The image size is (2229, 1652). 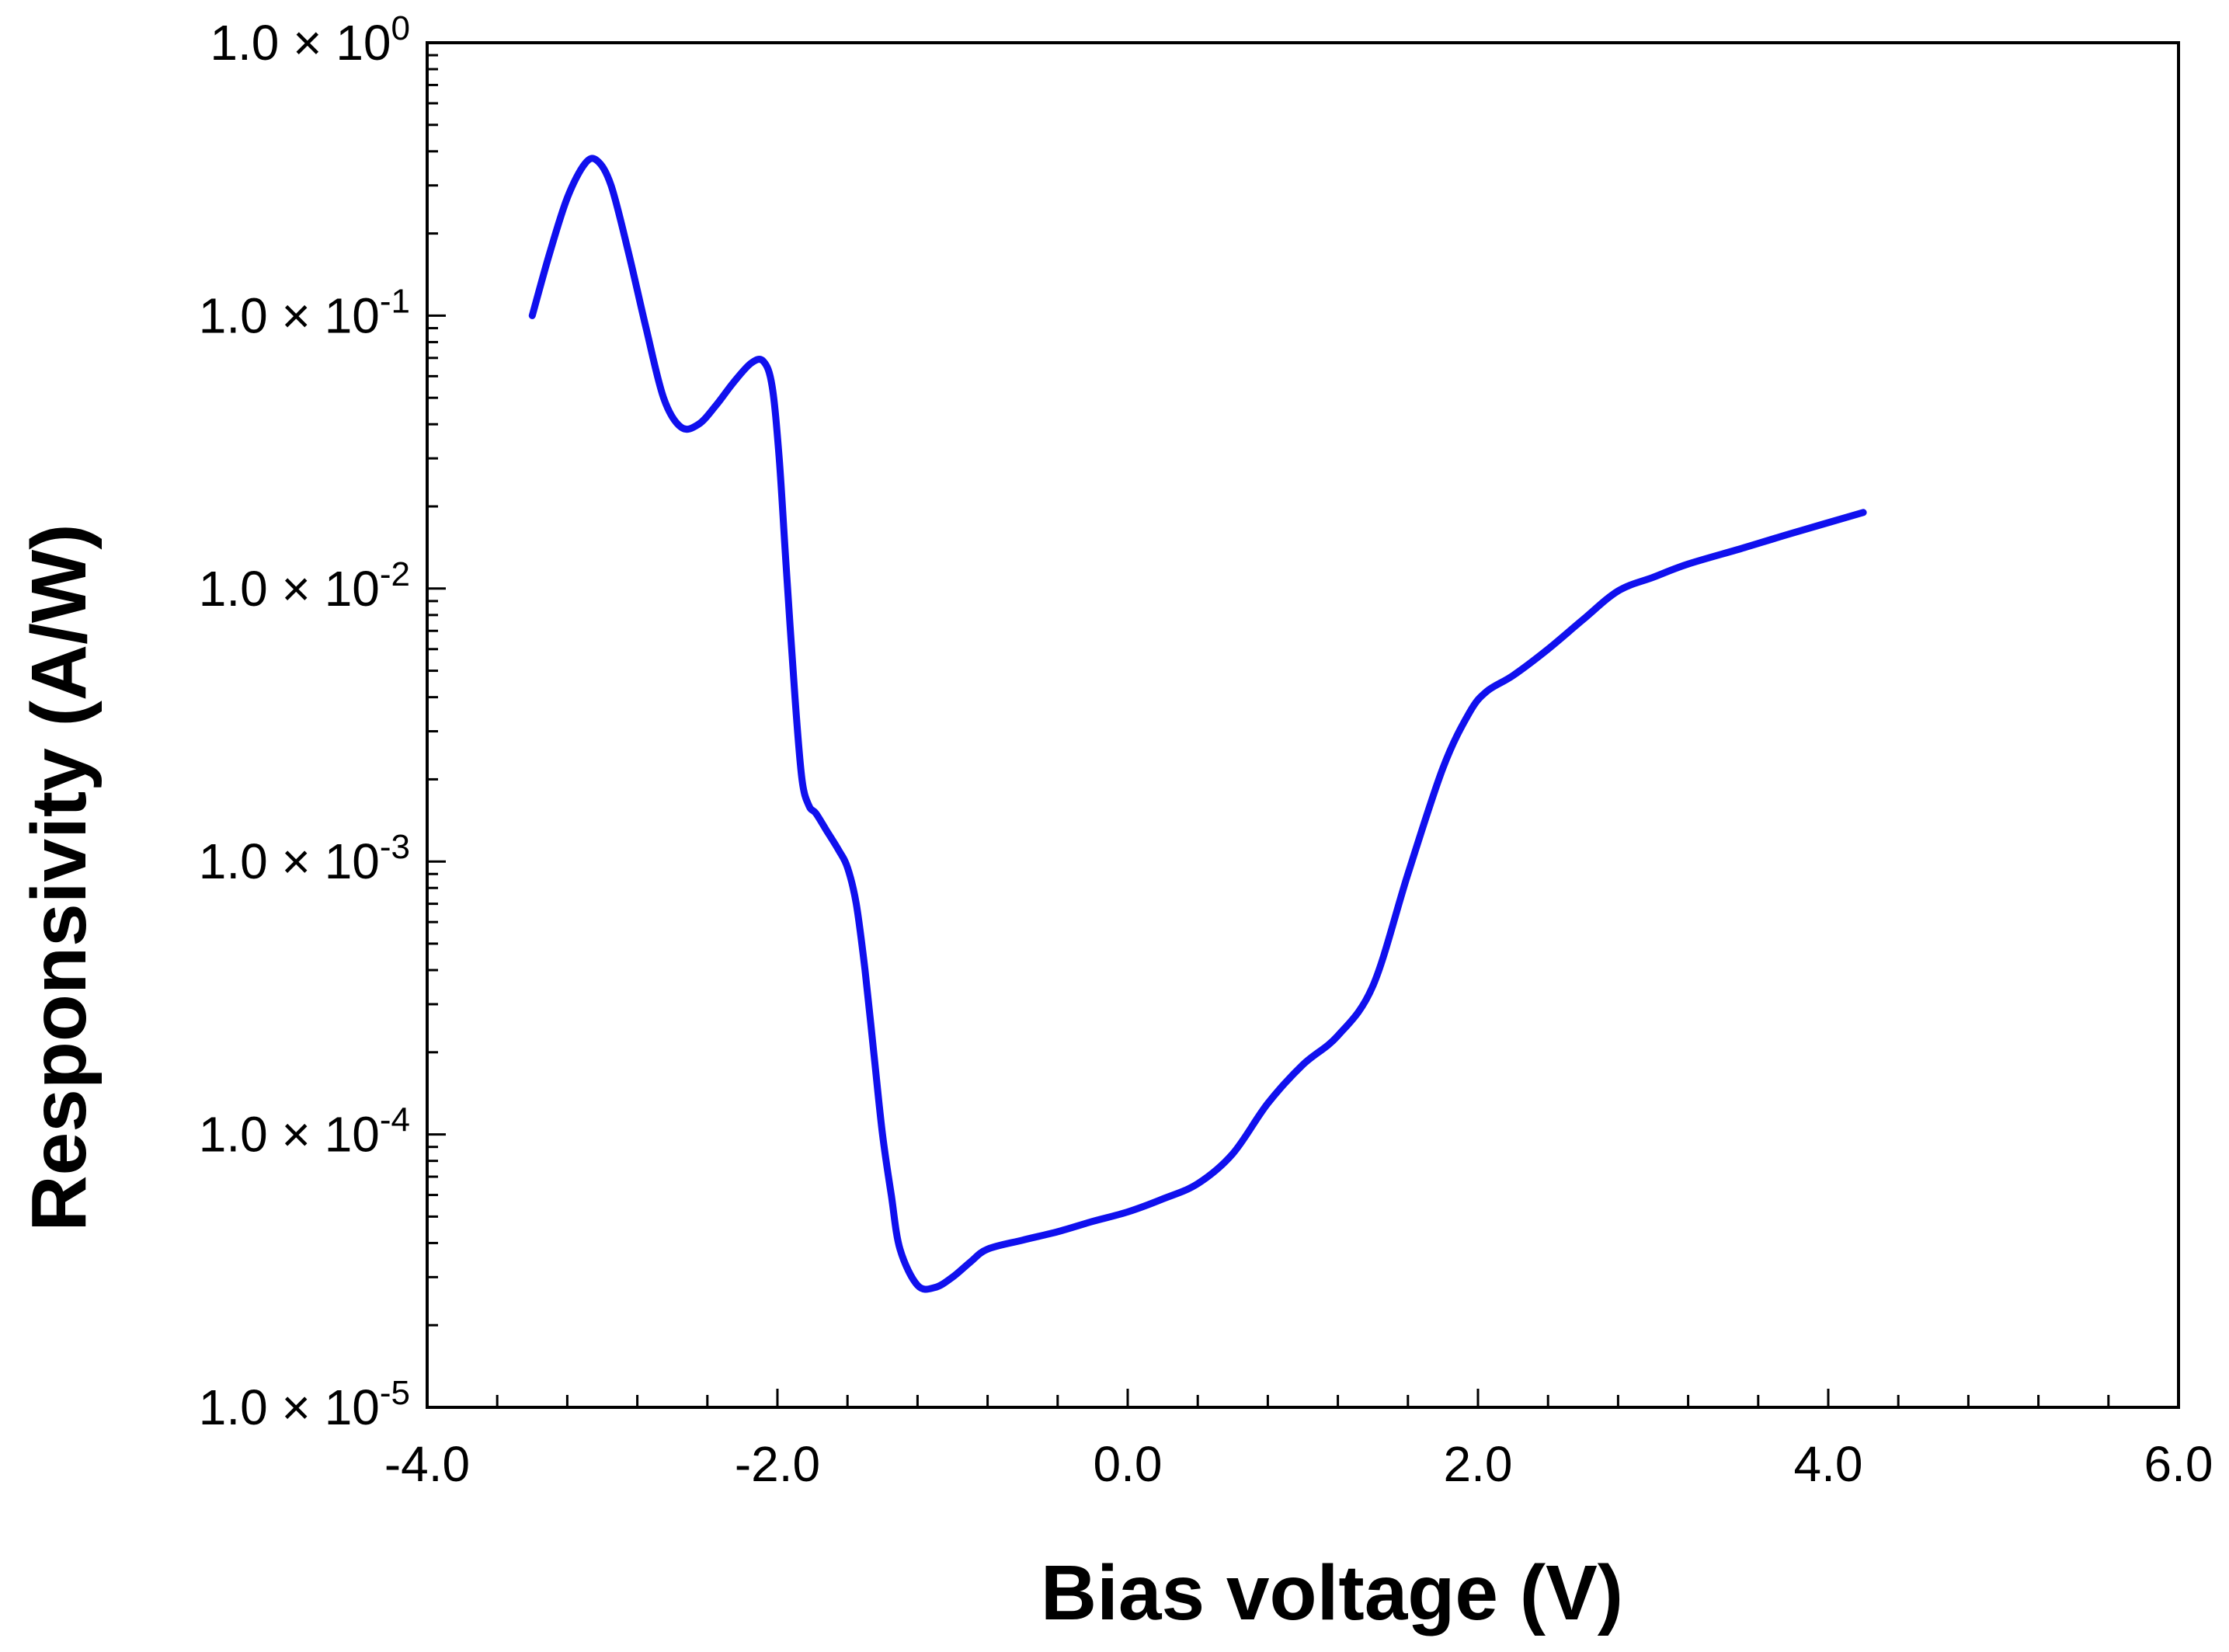 What do you see at coordinates (1128, 1464) in the screenshot?
I see `x-tick-label: 0.0` at bounding box center [1128, 1464].